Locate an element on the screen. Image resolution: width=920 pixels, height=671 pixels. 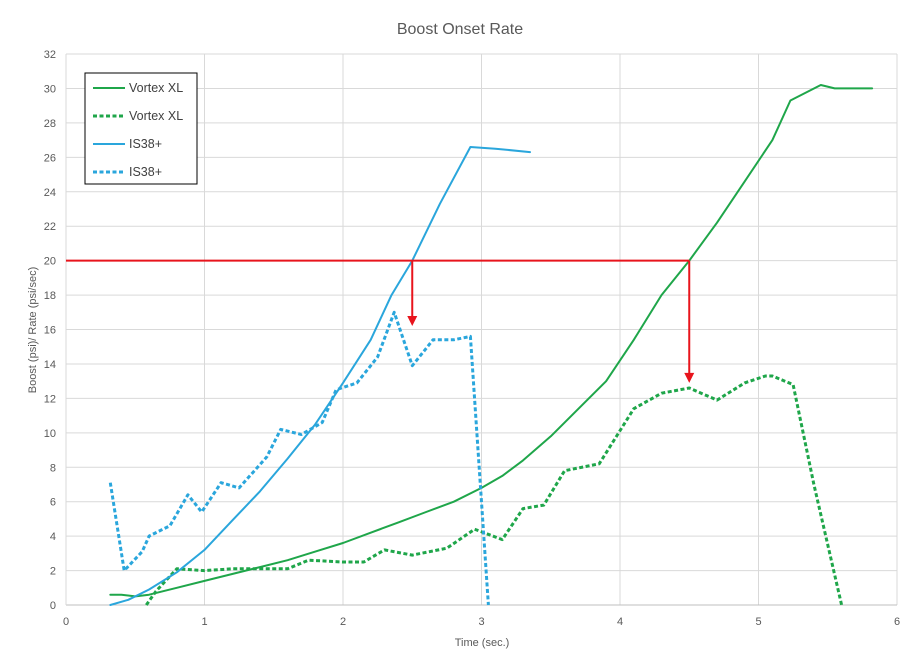
x-tick-label: 2 is located at coordinates (343, 622).